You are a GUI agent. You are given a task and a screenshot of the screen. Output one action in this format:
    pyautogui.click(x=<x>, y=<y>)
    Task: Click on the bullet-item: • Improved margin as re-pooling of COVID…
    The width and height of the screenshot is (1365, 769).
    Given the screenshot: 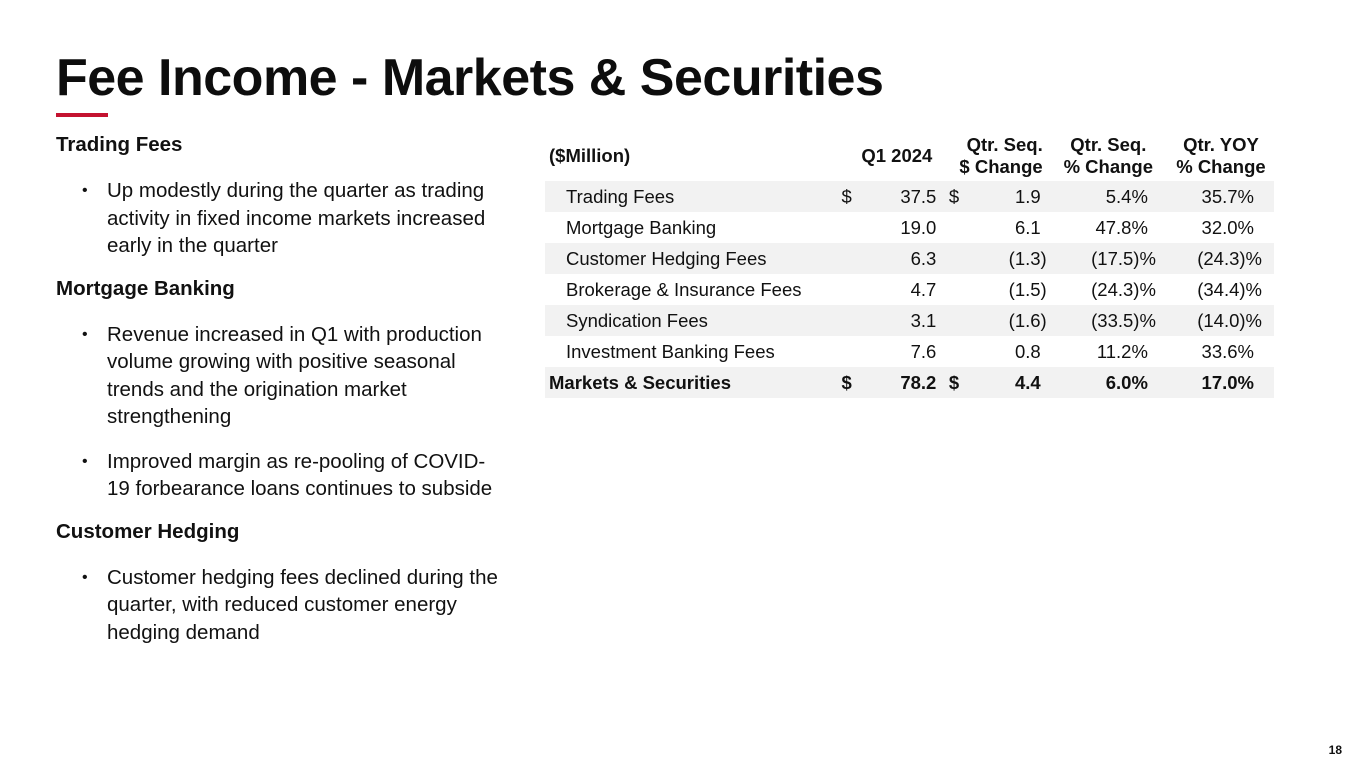 What is the action you would take?
    pyautogui.click(x=281, y=475)
    